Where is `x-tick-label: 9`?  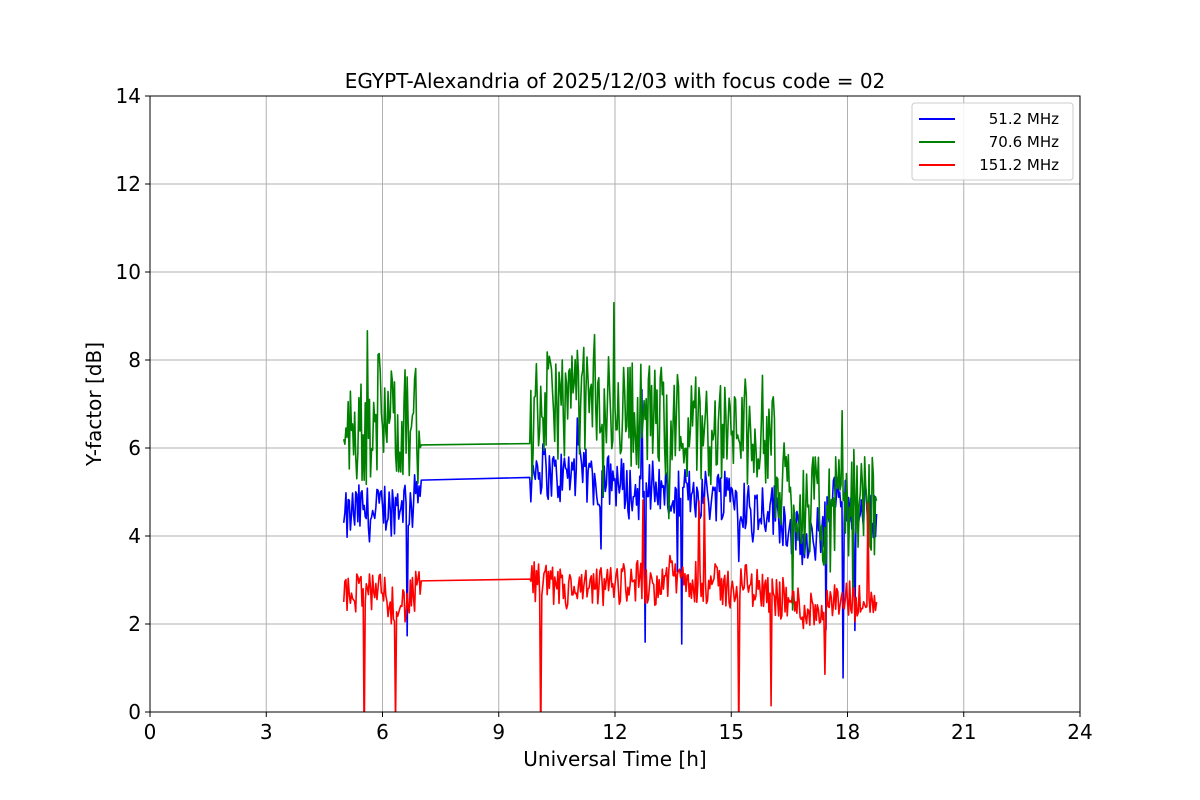
x-tick-label: 9 is located at coordinates (498, 732).